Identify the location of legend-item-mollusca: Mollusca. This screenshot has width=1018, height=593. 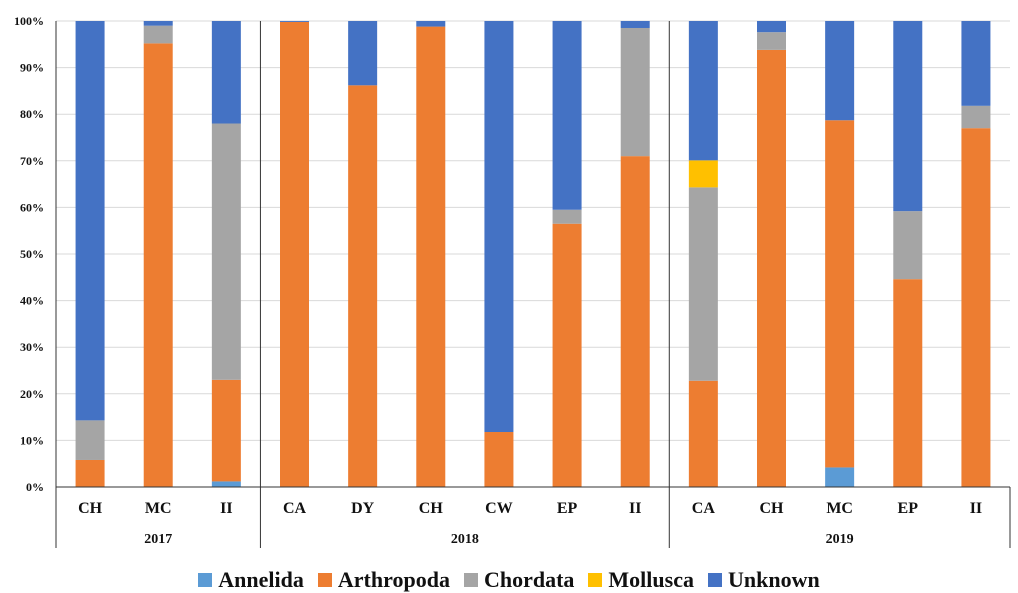
(641, 580).